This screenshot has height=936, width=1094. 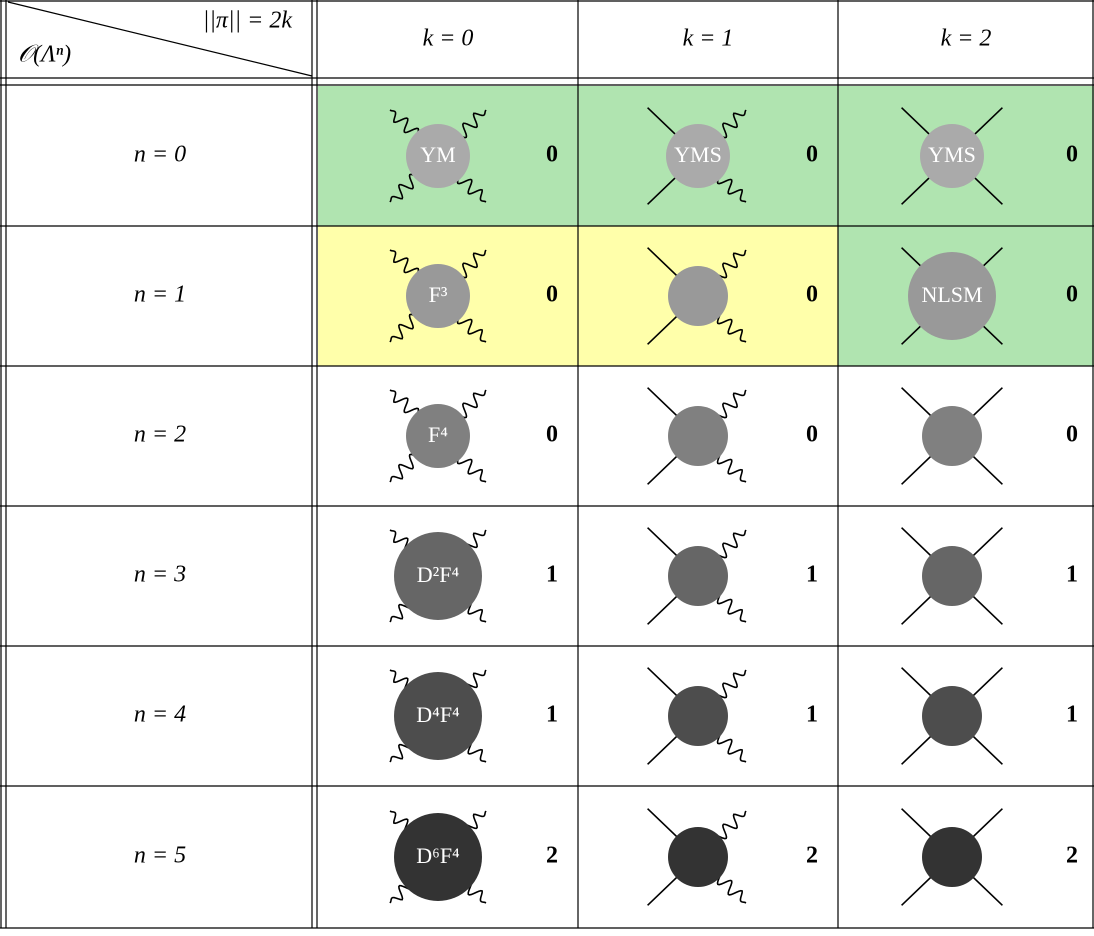 I want to click on row-label: n = 1, so click(x=160, y=295).